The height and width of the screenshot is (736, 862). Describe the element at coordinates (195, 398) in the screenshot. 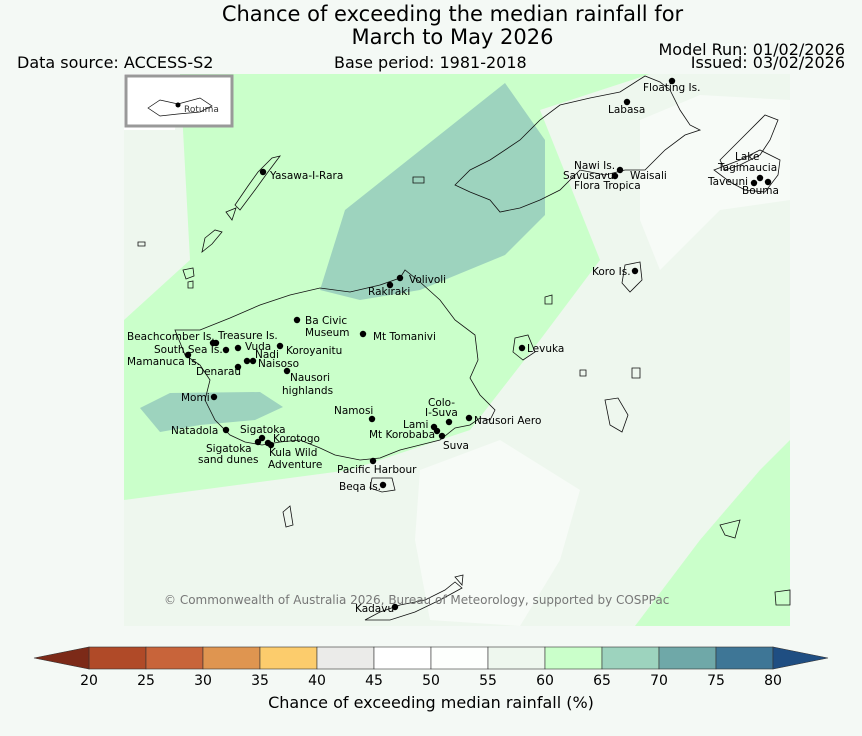

I see `place-label: Momi` at that location.